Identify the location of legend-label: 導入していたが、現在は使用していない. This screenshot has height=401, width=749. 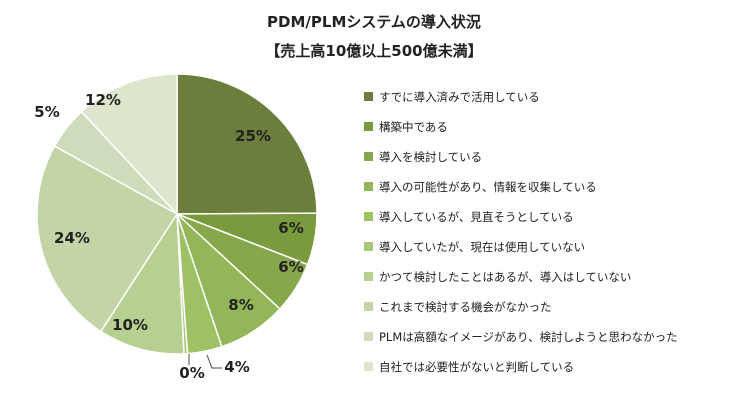
(482, 247).